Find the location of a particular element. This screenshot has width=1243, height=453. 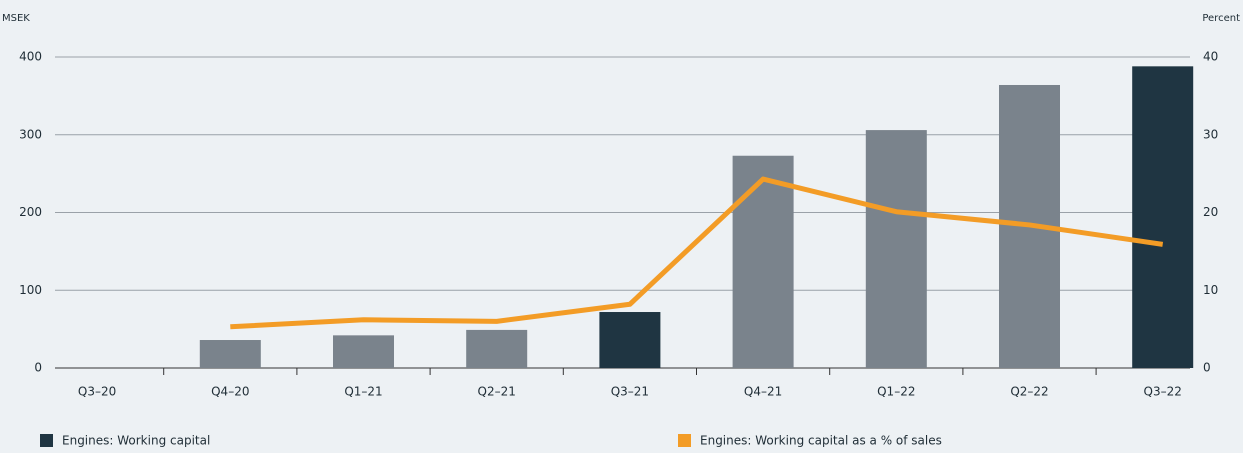

x-tick-label: Q4–20 is located at coordinates (230, 392).